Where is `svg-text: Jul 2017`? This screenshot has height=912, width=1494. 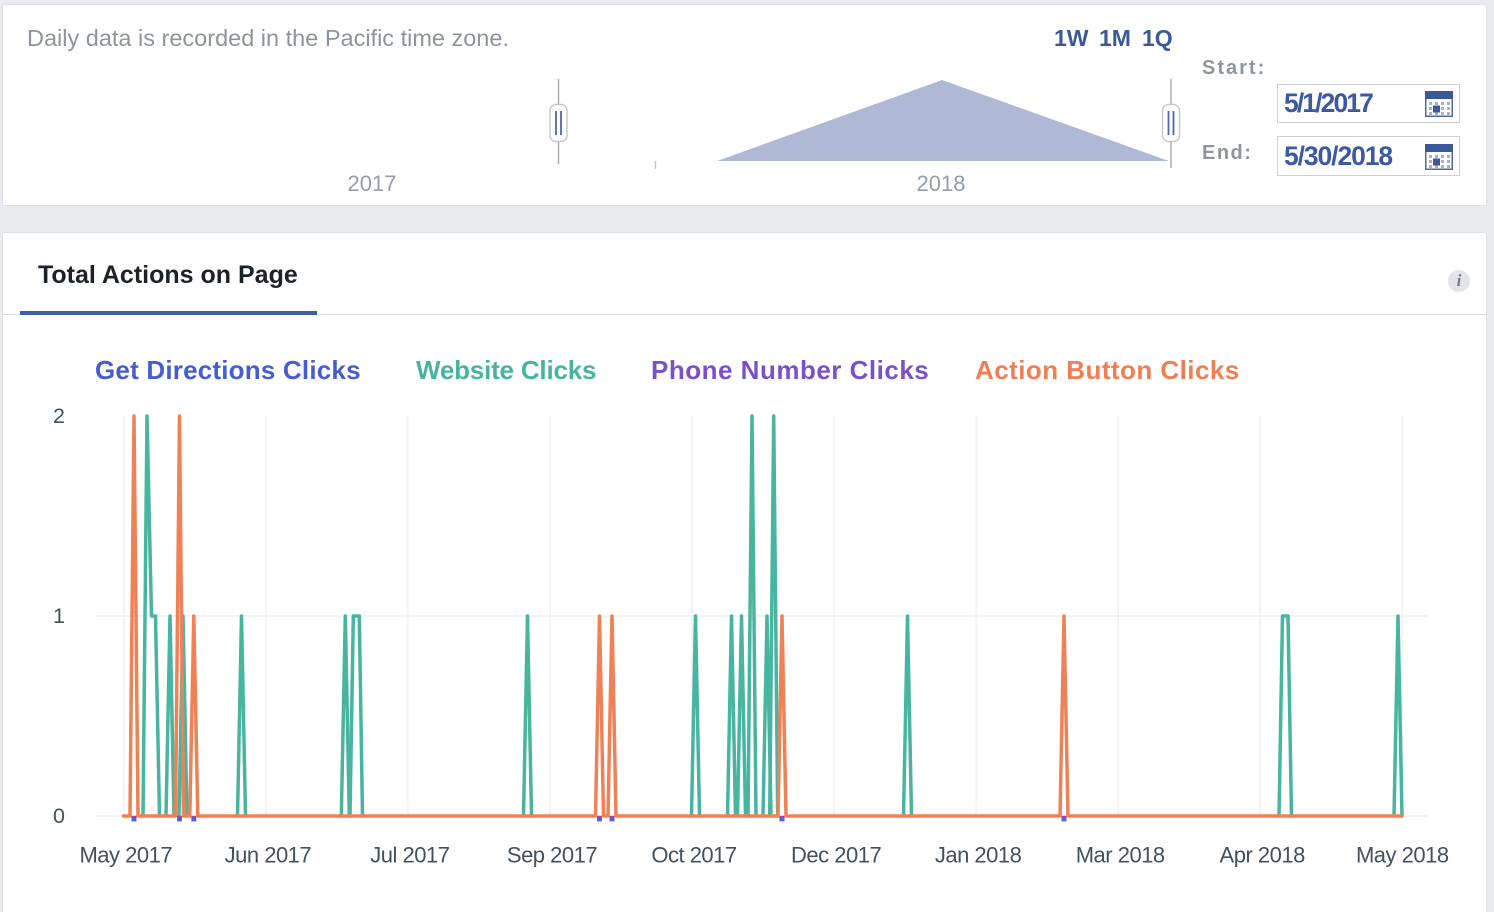 svg-text: Jul 2017 is located at coordinates (409, 855).